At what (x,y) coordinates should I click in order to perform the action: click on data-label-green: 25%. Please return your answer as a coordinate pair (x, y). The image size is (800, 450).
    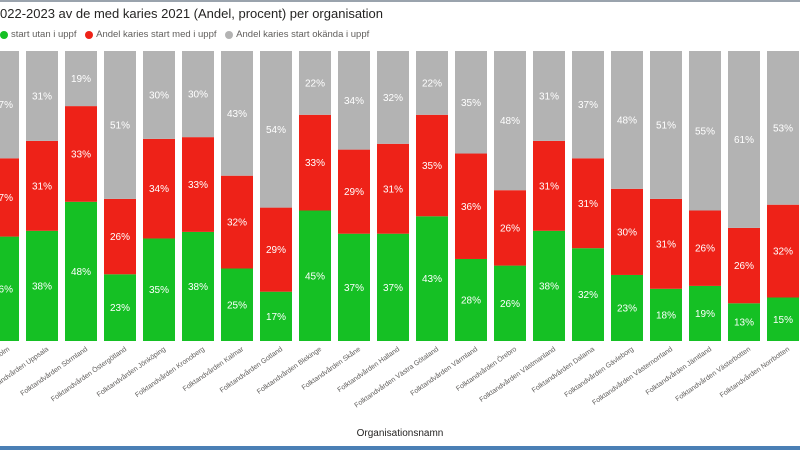
    Looking at the image, I should click on (237, 305).